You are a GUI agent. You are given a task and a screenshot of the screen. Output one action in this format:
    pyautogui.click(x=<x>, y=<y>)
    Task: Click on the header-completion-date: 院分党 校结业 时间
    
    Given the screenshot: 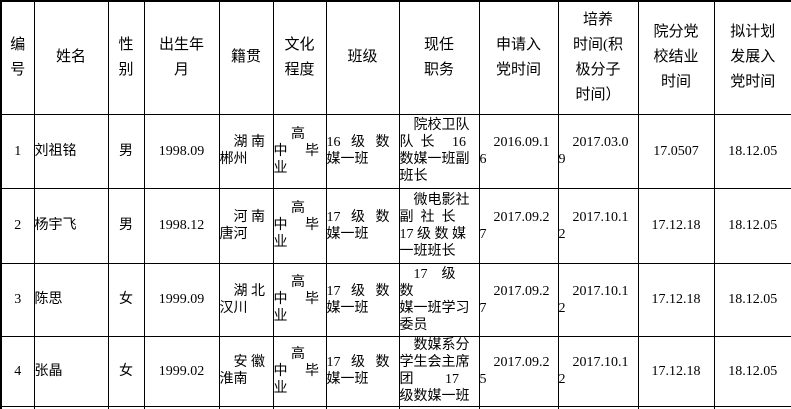 What is the action you would take?
    pyautogui.click(x=676, y=57)
    